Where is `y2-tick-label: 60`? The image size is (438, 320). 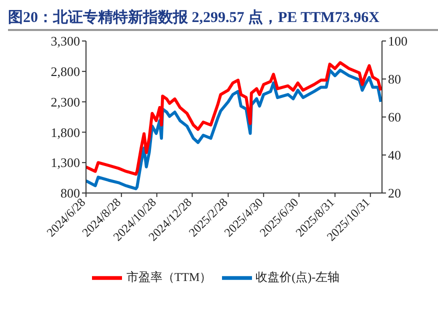 y2-tick-label: 60 is located at coordinates (394, 117).